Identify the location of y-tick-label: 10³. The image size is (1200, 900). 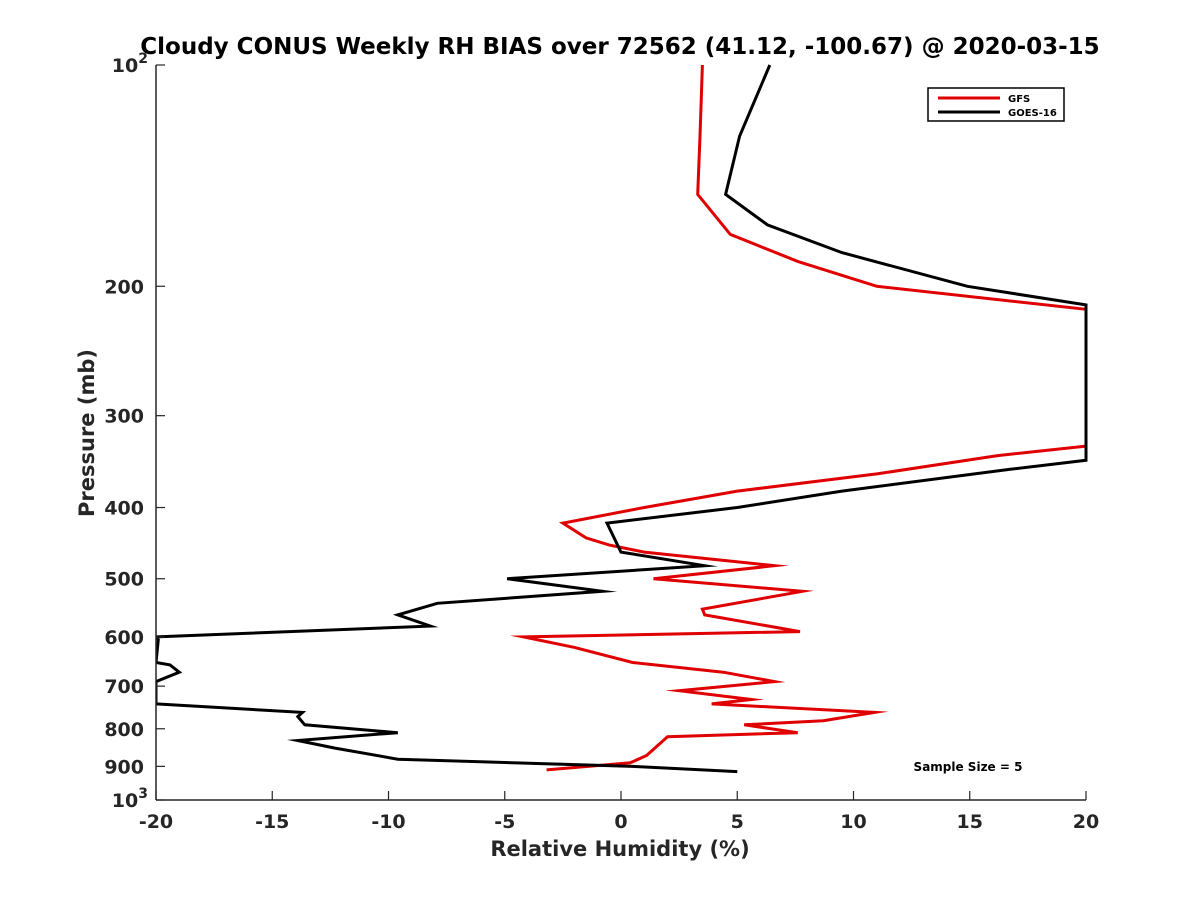
(130, 799).